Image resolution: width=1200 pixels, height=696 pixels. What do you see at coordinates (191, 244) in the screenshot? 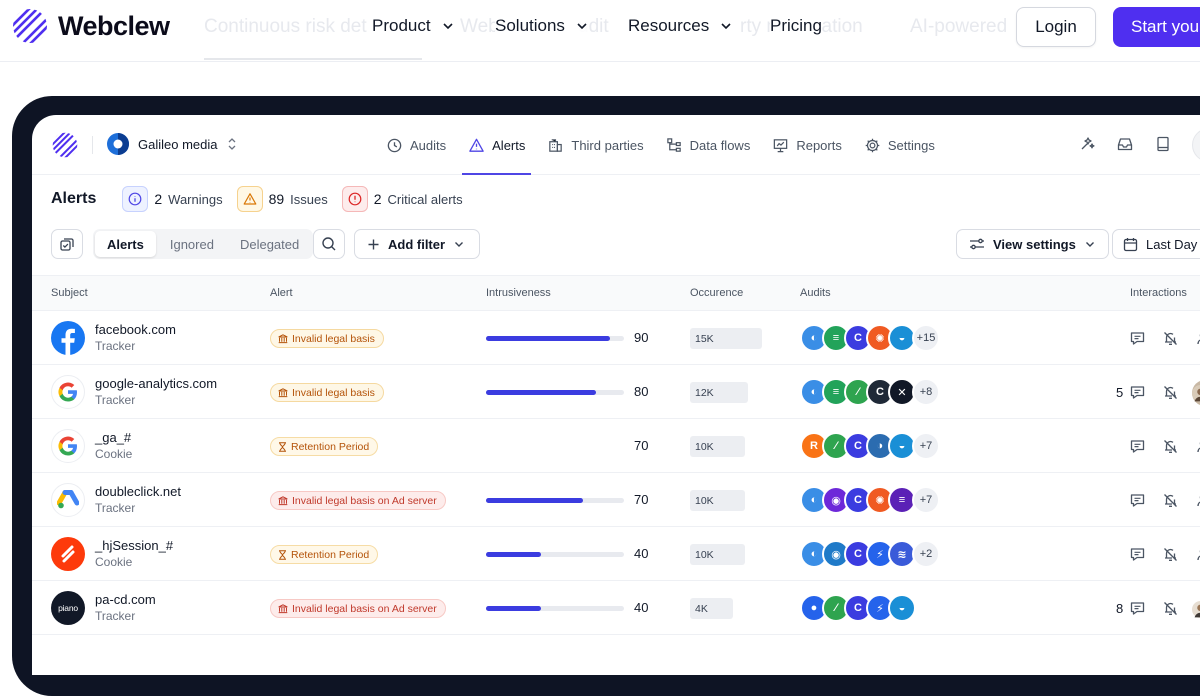
I see `segment-ignored: Ignored` at bounding box center [191, 244].